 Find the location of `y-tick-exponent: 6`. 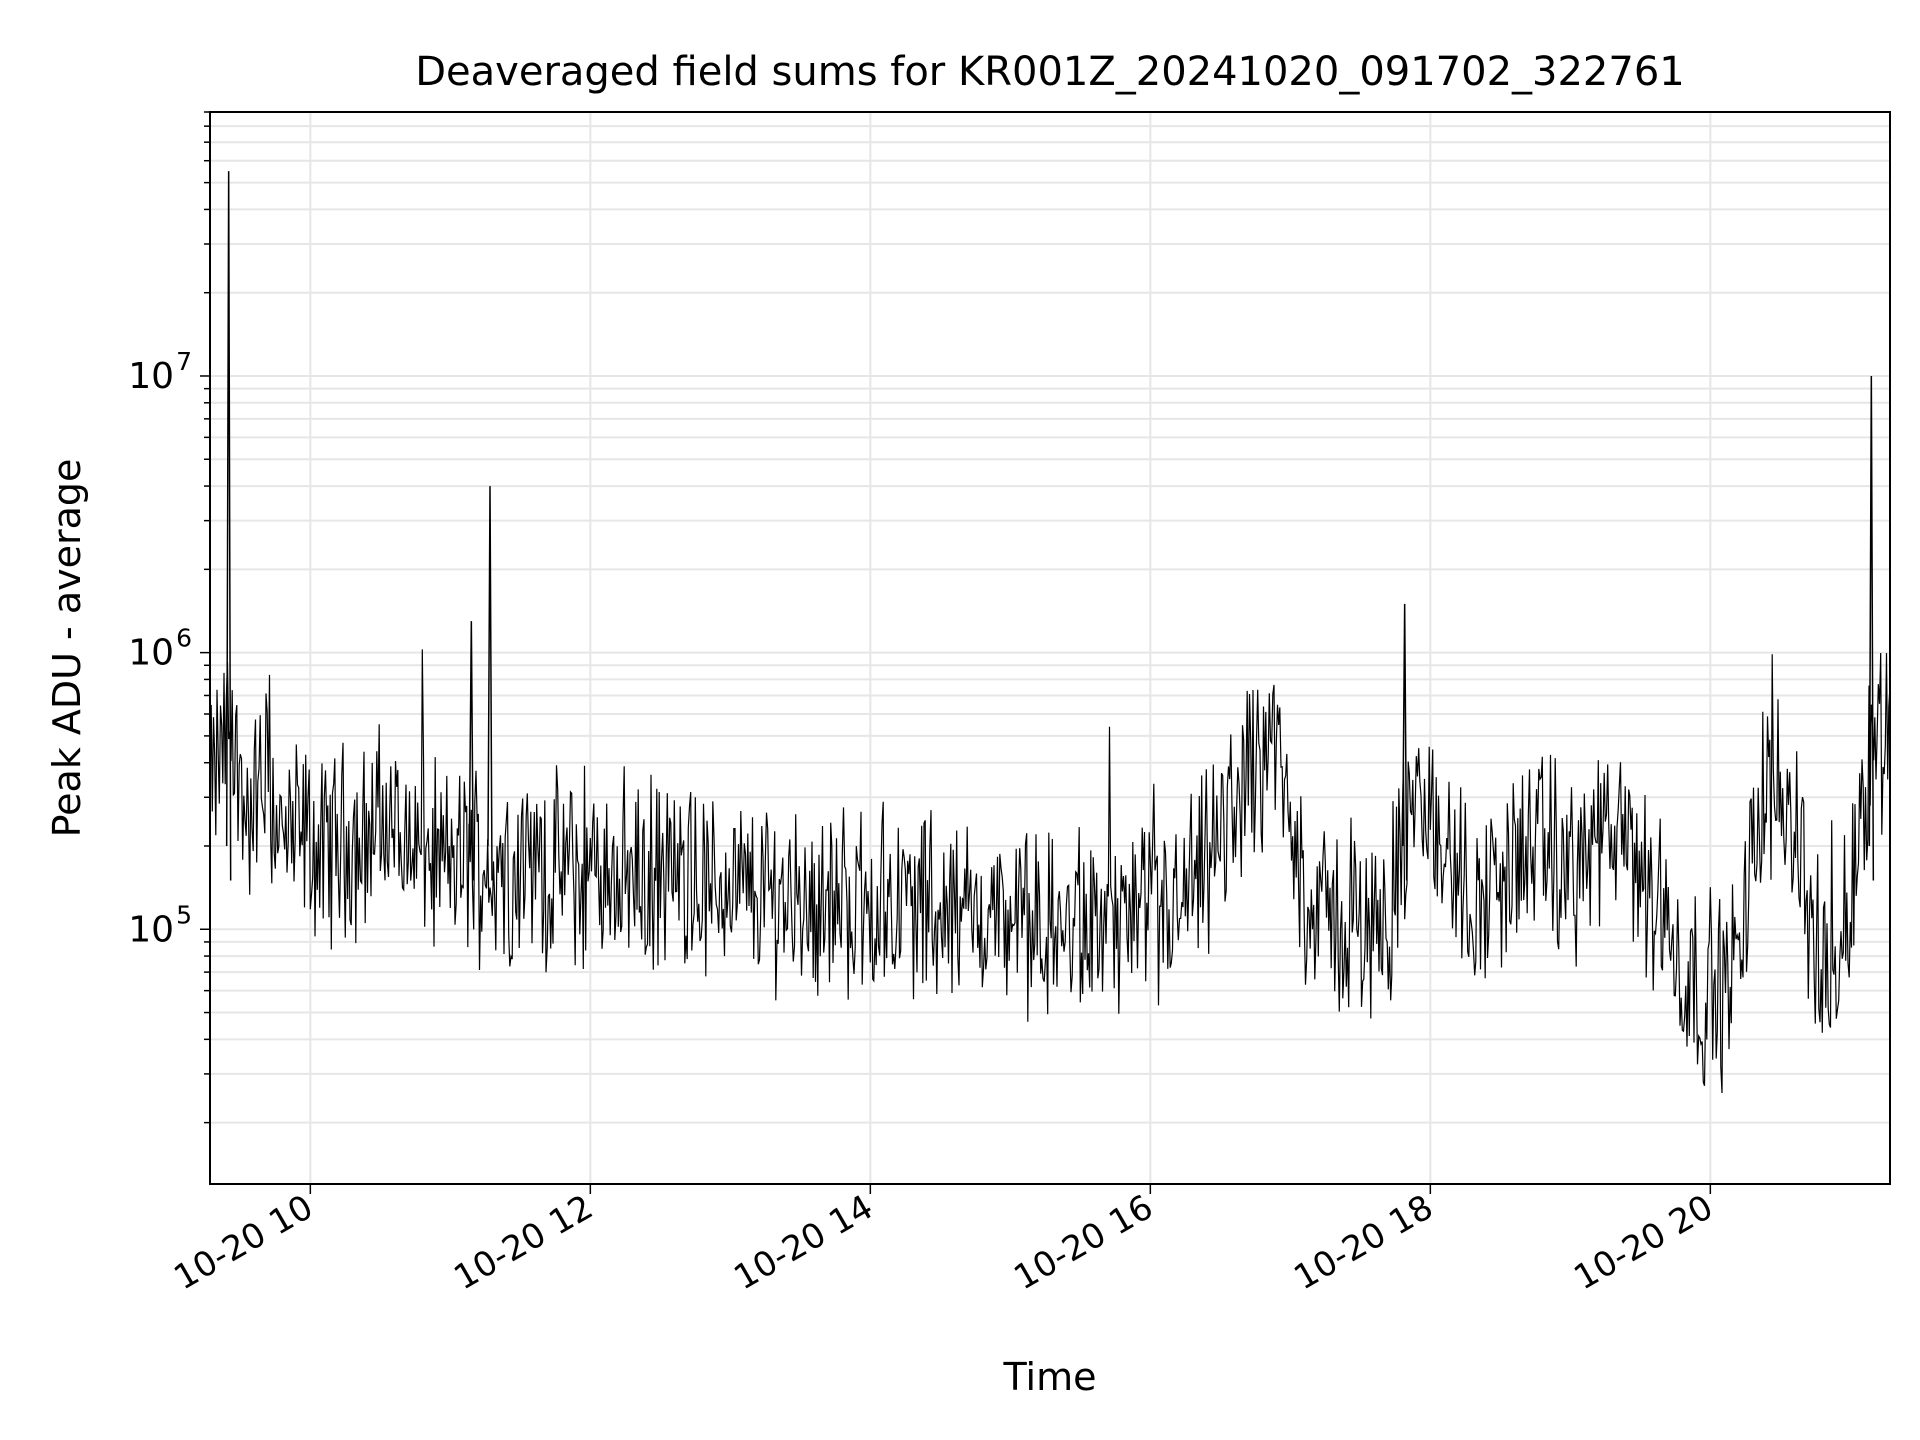

y-tick-exponent: 6 is located at coordinates (184, 638).